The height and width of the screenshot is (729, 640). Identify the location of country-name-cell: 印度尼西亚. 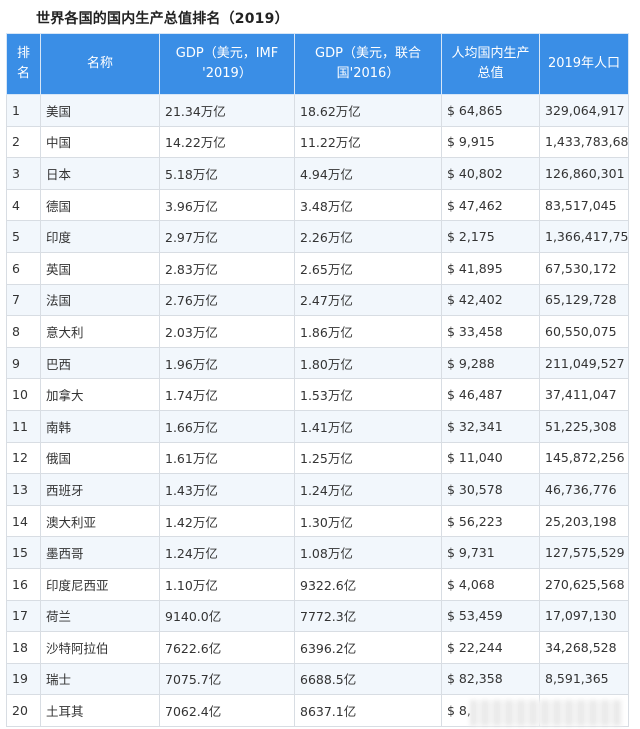
(100, 584).